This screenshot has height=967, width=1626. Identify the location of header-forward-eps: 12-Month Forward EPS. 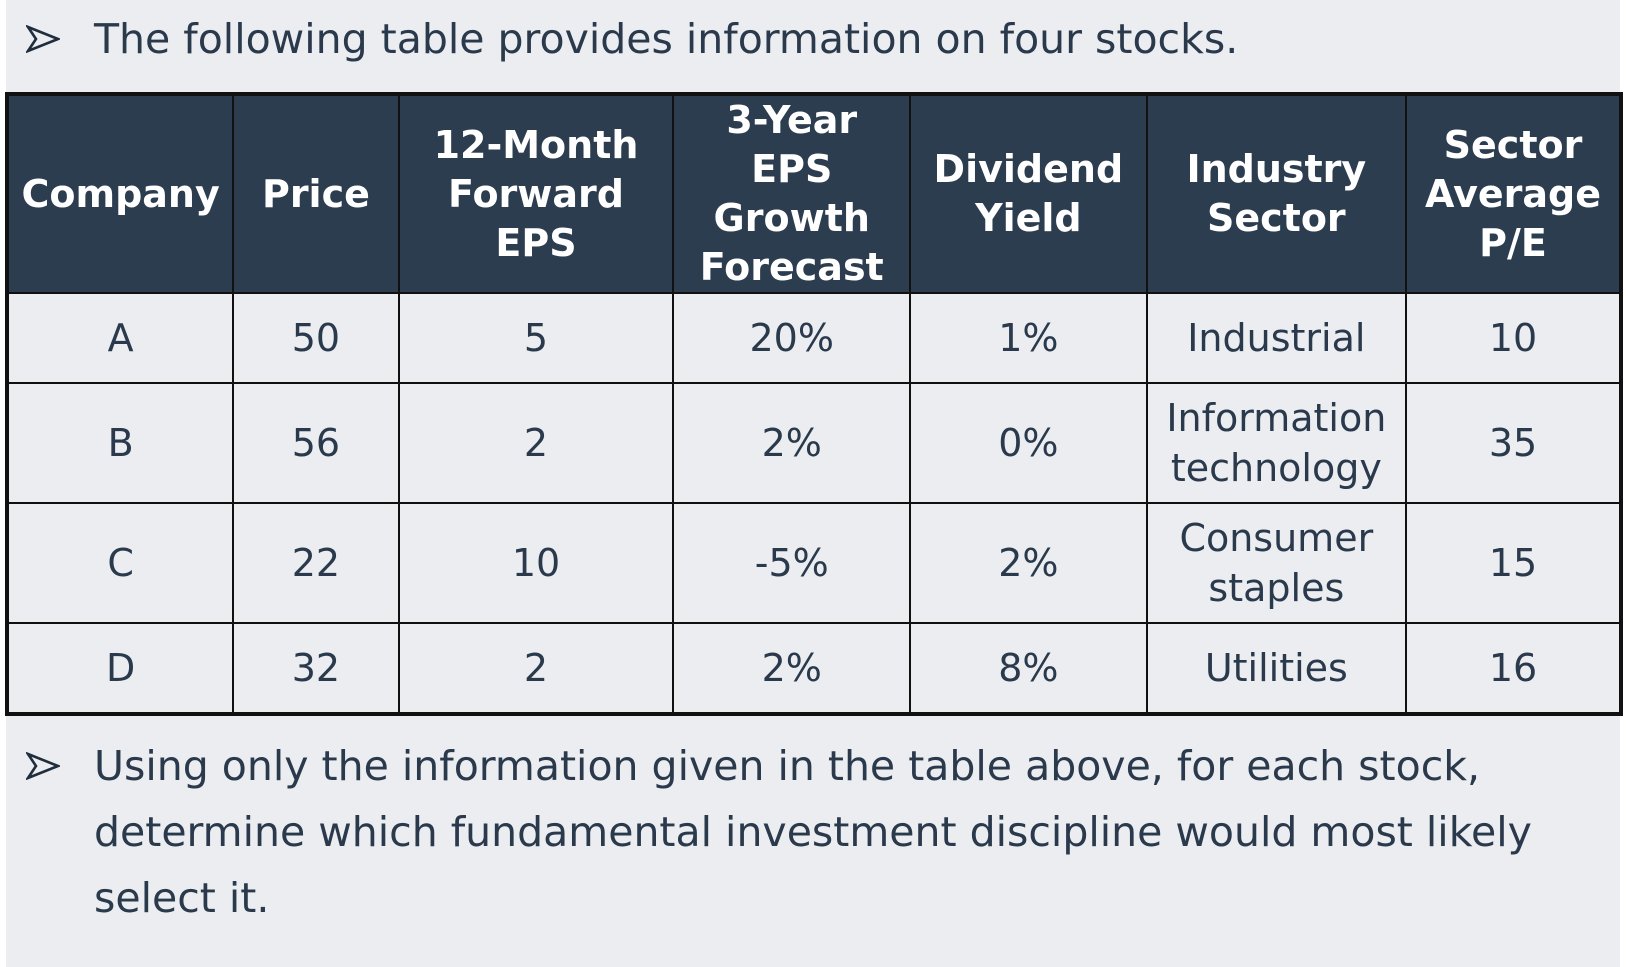
(536, 193).